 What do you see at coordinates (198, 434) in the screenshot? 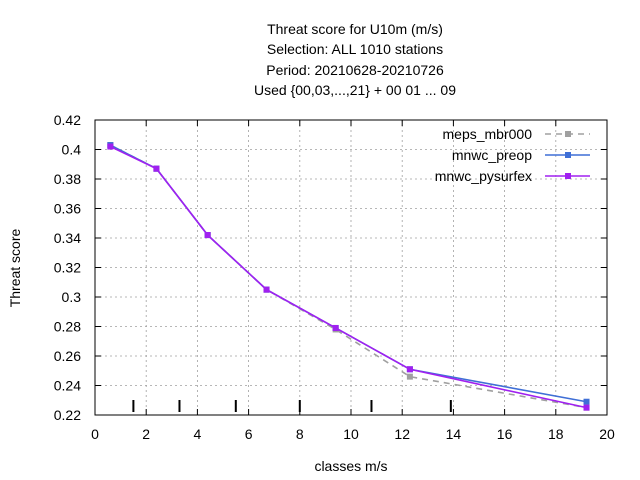
I see `x-tick-label: 4` at bounding box center [198, 434].